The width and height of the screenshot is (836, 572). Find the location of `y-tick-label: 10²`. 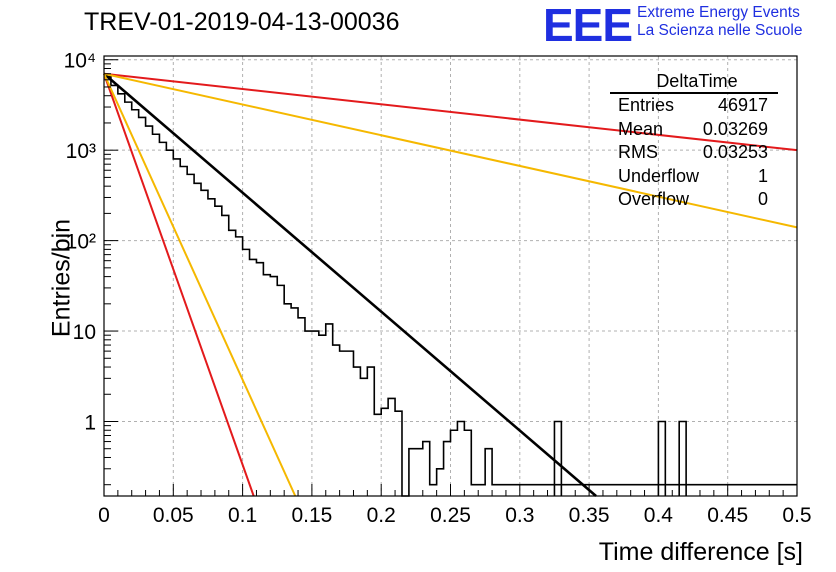

y-tick-label: 10² is located at coordinates (81, 242).